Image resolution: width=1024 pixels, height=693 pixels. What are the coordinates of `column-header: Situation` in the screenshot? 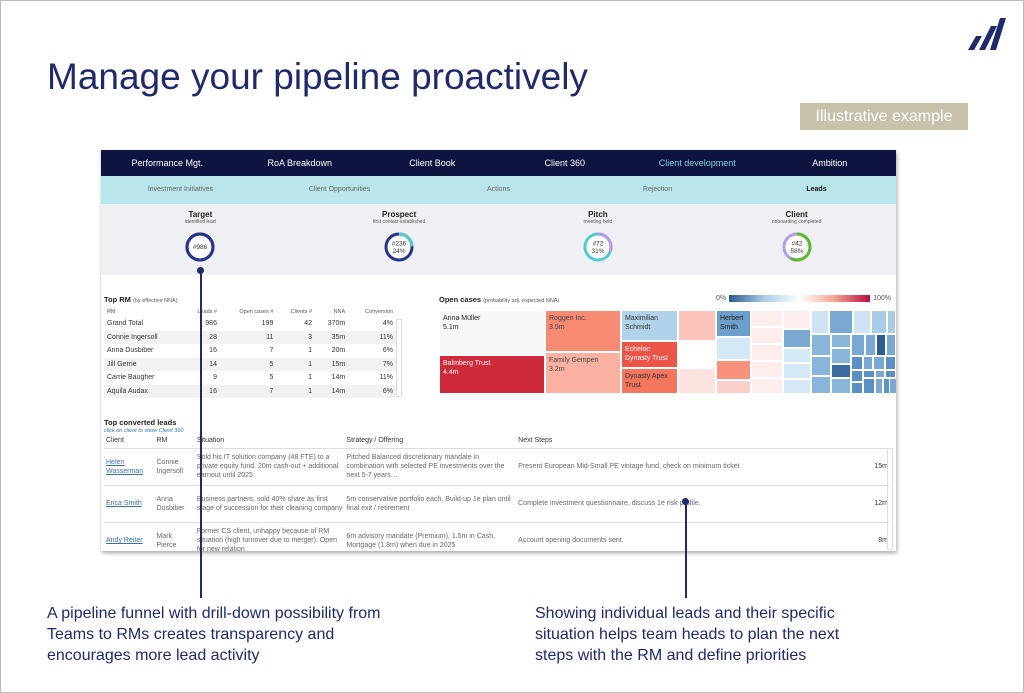 It's located at (269, 441).